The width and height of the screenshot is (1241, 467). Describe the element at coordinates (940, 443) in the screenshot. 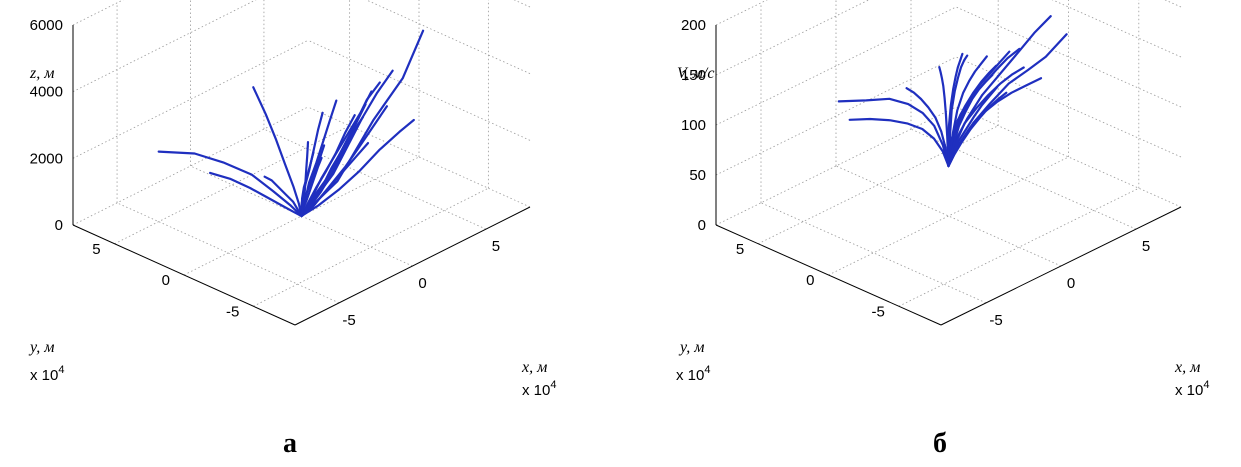

I see `panel-label: б` at that location.